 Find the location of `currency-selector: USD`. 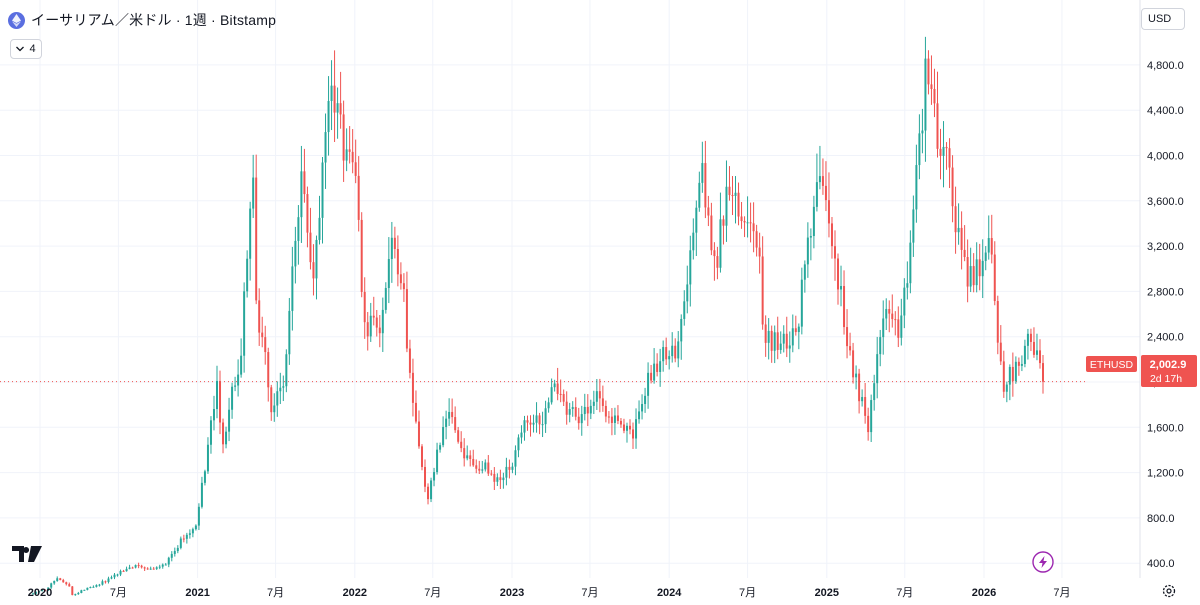

currency-selector: USD is located at coordinates (1163, 19).